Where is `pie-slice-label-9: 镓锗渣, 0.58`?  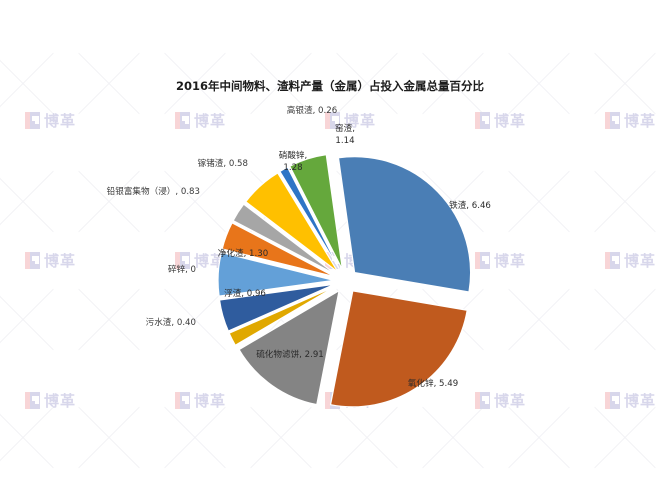 pie-slice-label-9: 镓锗渣, 0.58 is located at coordinates (223, 163).